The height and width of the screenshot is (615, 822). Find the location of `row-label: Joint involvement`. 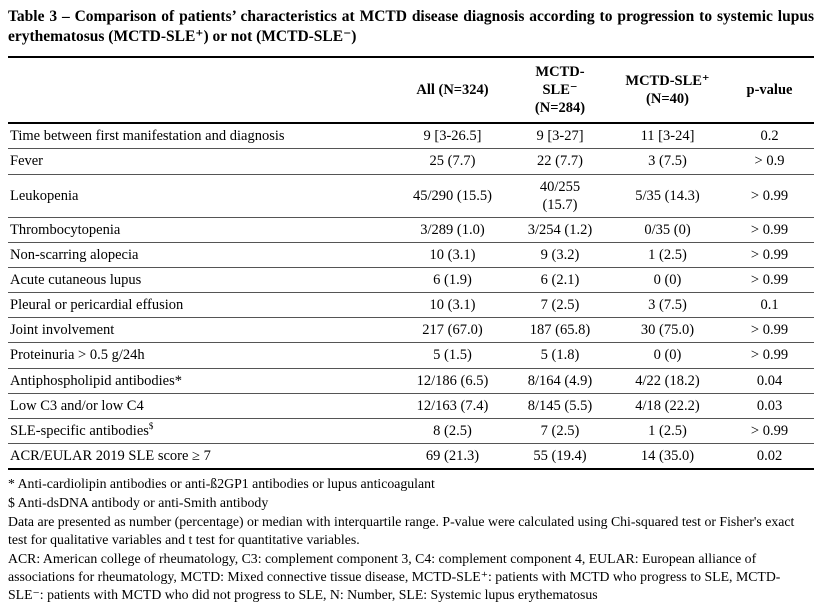

row-label: Joint involvement is located at coordinates (201, 330).